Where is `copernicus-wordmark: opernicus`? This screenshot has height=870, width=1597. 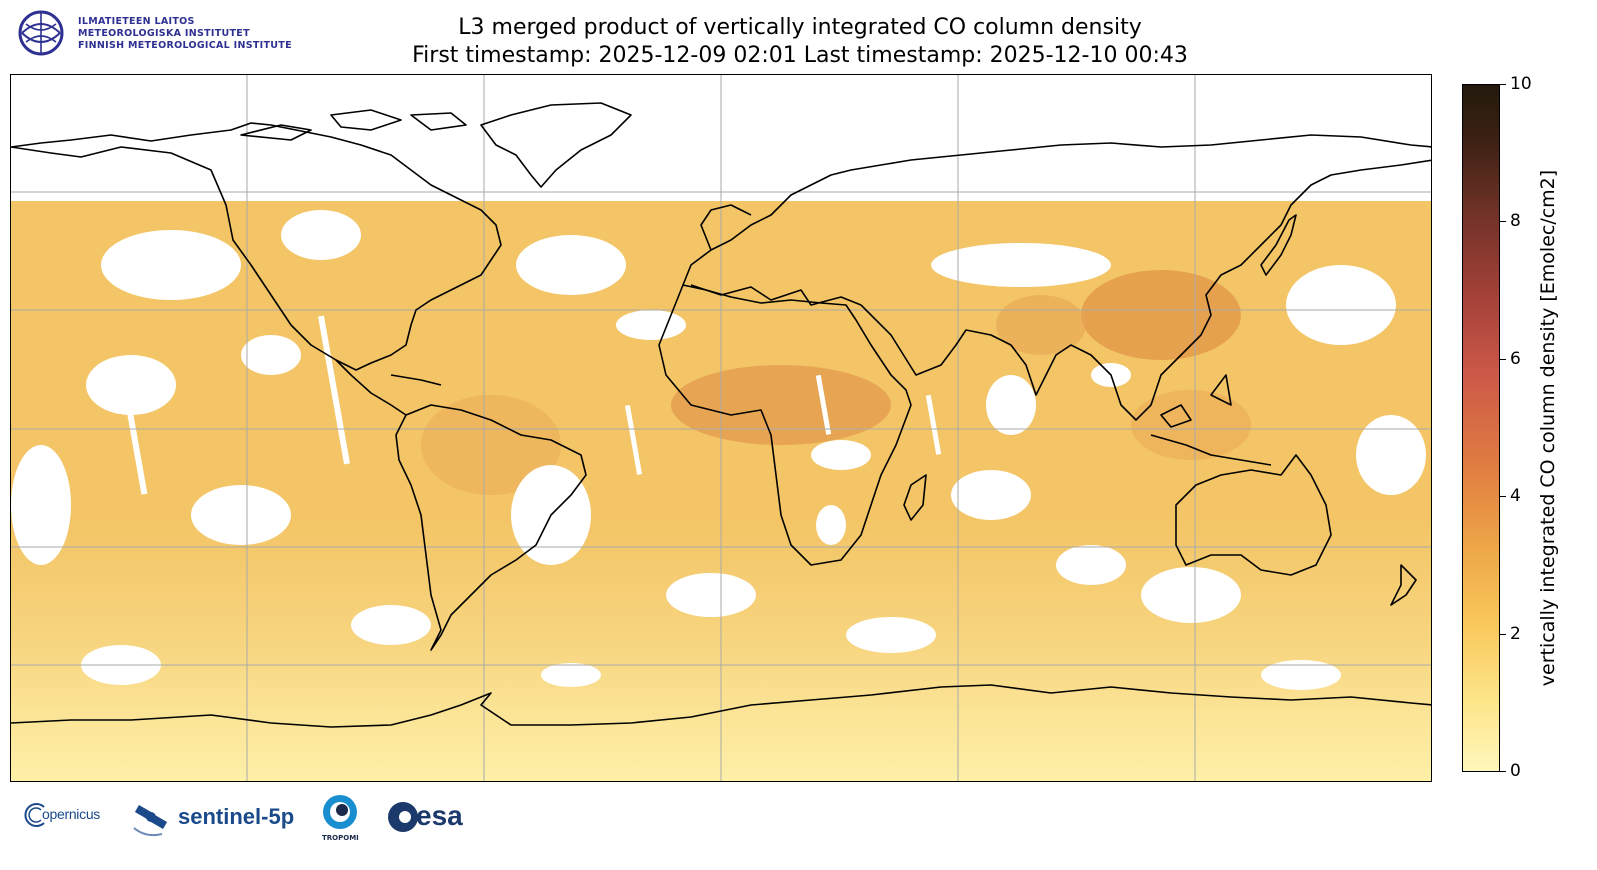 copernicus-wordmark: opernicus is located at coordinates (71, 814).